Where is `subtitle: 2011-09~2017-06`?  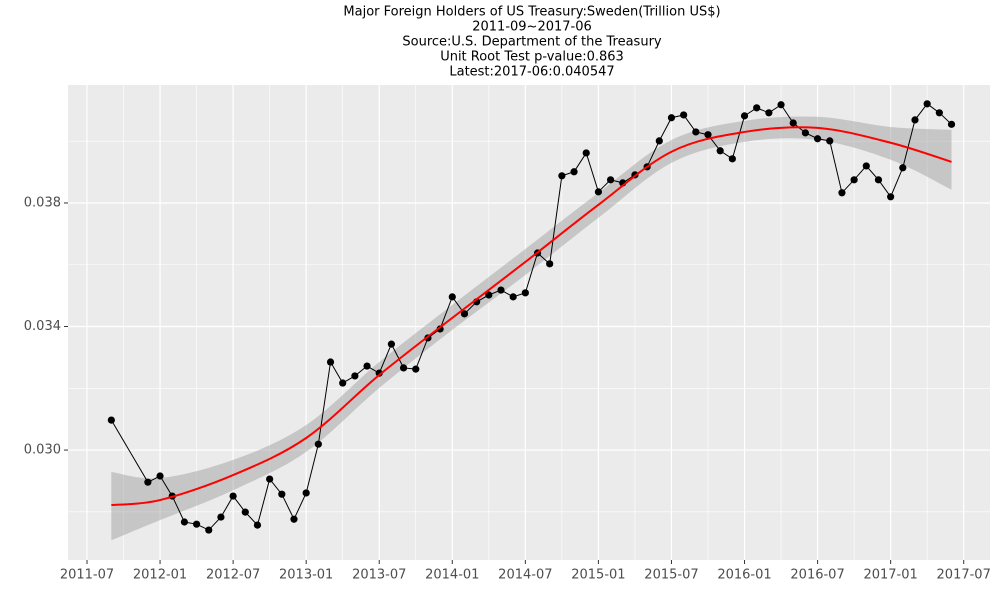
subtitle: 2011-09~2017-06 is located at coordinates (532, 27).